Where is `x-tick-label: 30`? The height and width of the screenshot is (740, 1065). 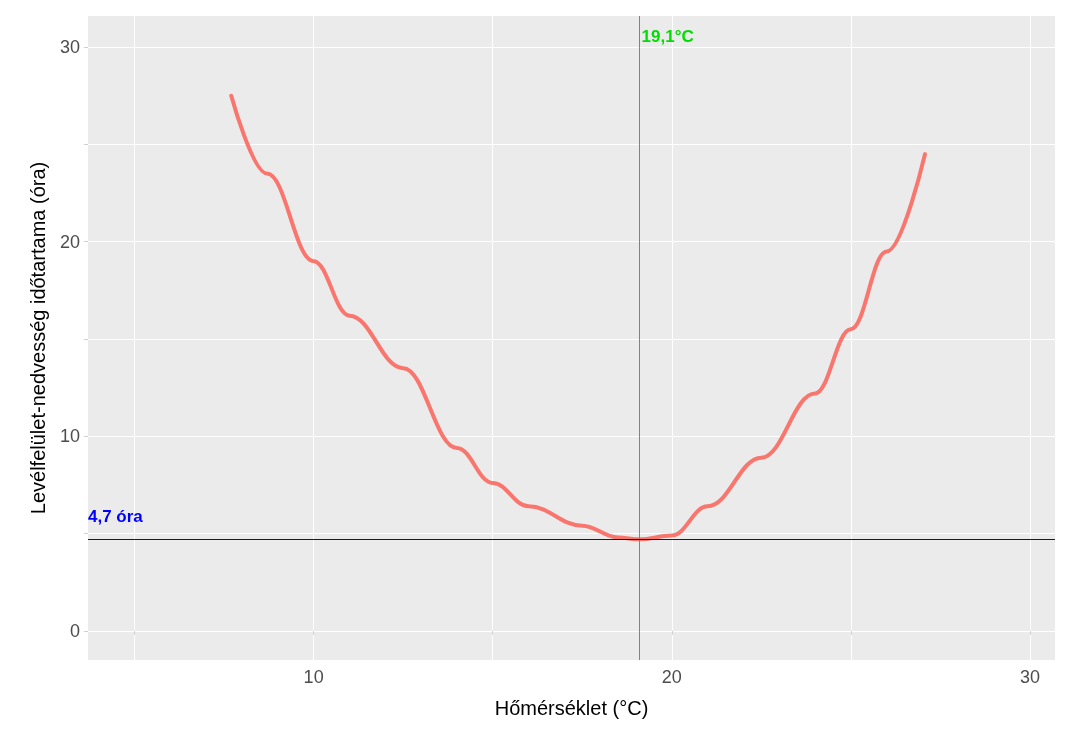
x-tick-label: 30 is located at coordinates (1029, 677).